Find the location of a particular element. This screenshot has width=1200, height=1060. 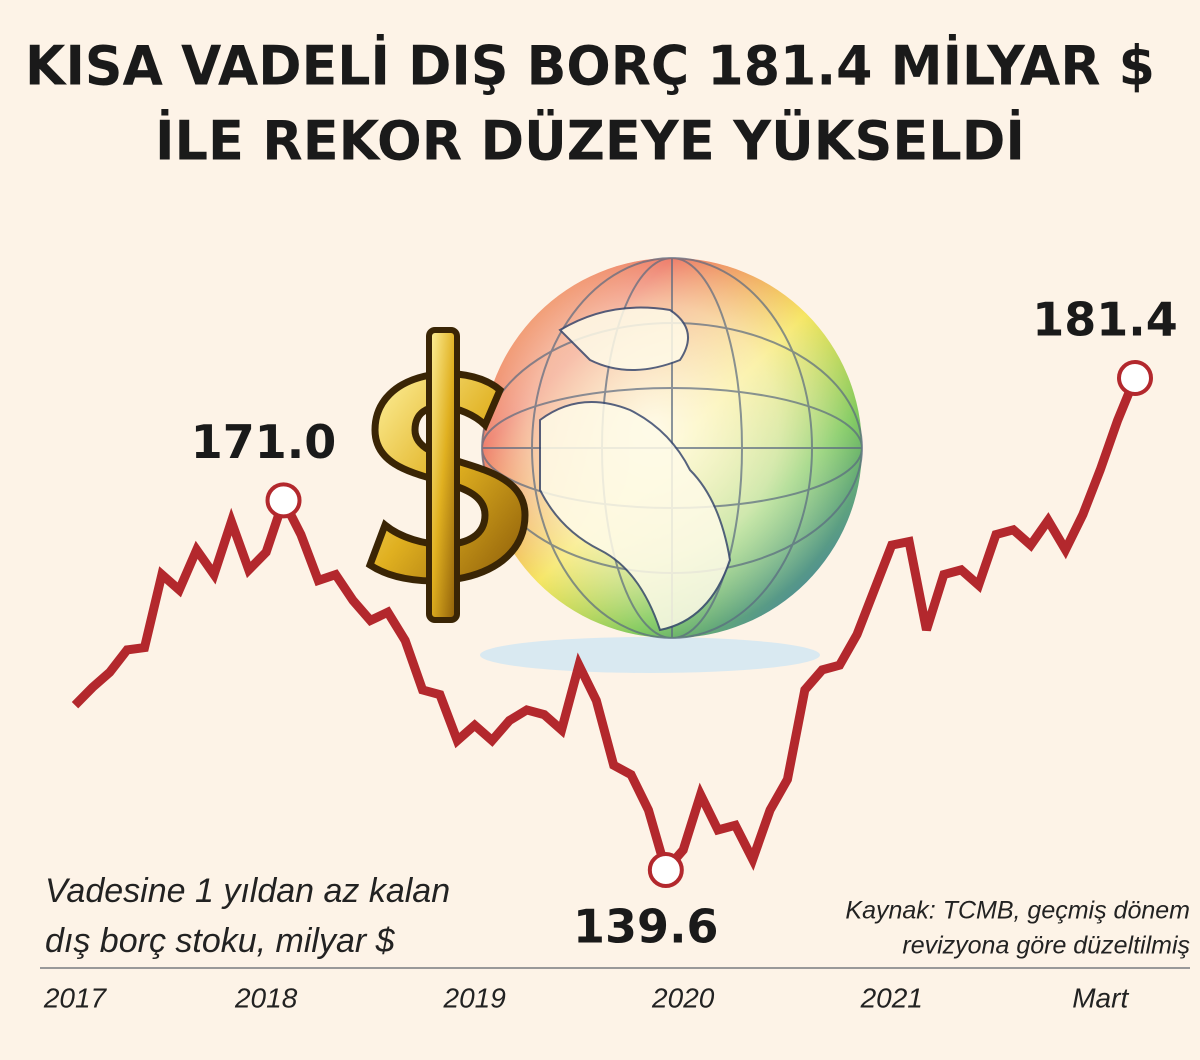

source: revizyona göre düzeltilmiş is located at coordinates (1046, 946).